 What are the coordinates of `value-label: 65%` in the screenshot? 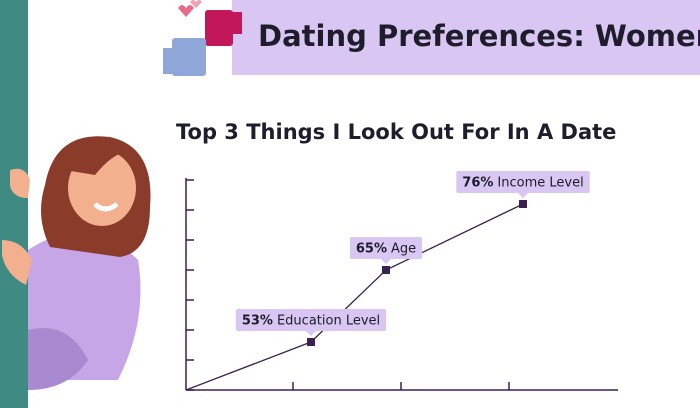 It's located at (371, 249).